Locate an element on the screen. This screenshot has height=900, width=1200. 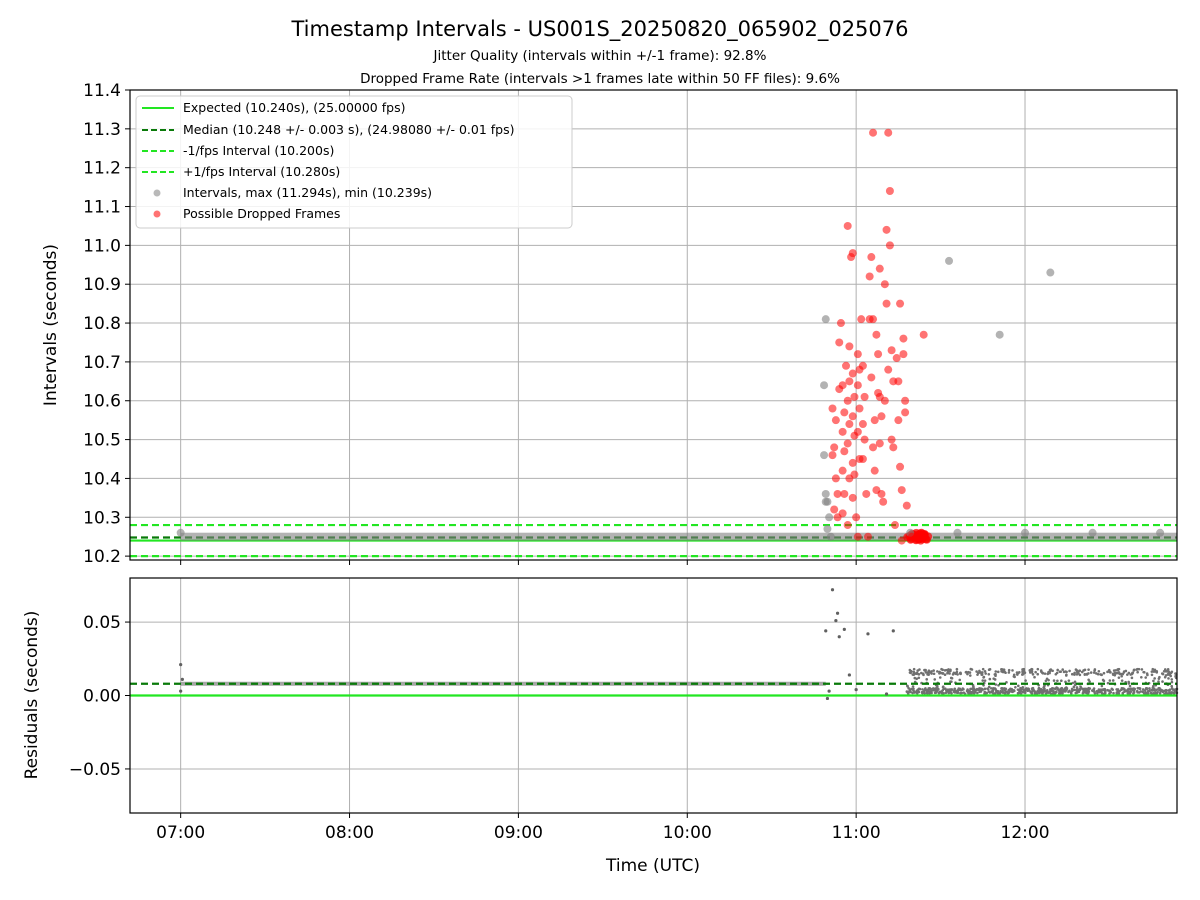
x-tick-label: 11:00 is located at coordinates (856, 833).